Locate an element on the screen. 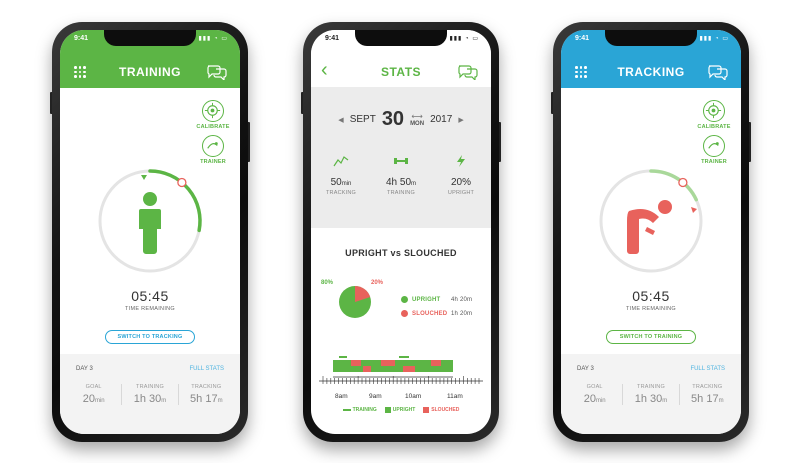  stat-unit: min is located at coordinates (600, 401).